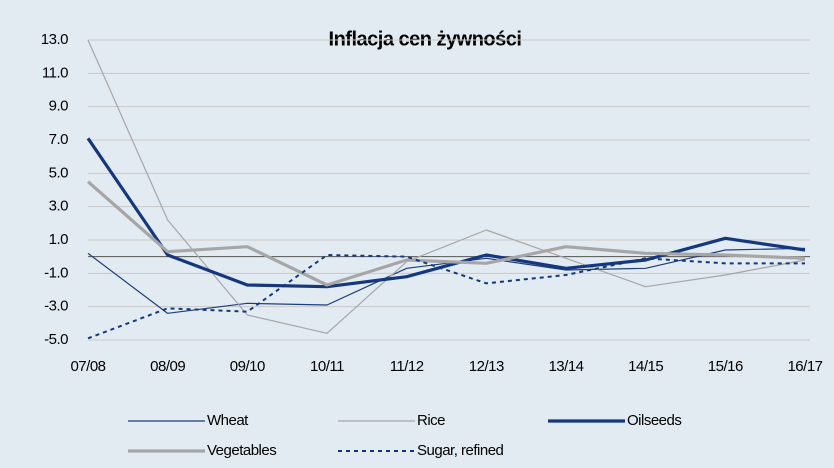 Image resolution: width=834 pixels, height=468 pixels. I want to click on y-tick-label: 13.0, so click(54, 39).